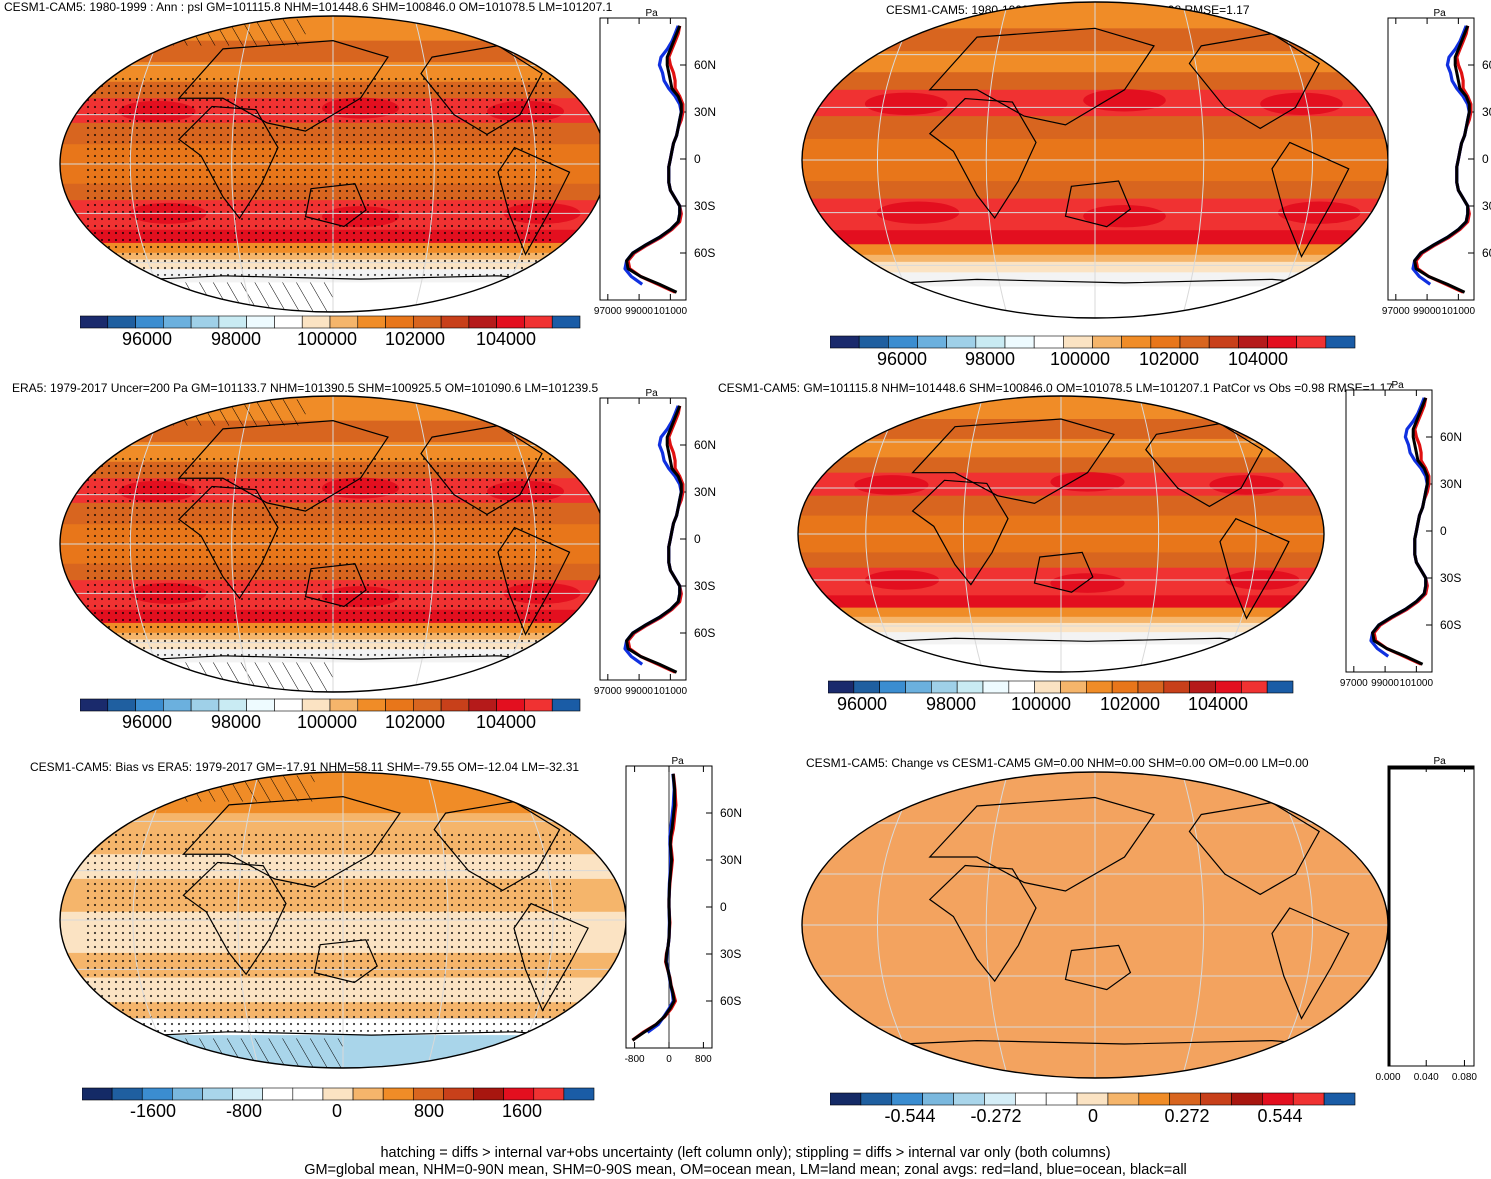 Image resolution: width=1491 pixels, height=1179 pixels. What do you see at coordinates (1426, 1077) in the screenshot?
I see `zonal-x-tick-label: 0.040` at bounding box center [1426, 1077].